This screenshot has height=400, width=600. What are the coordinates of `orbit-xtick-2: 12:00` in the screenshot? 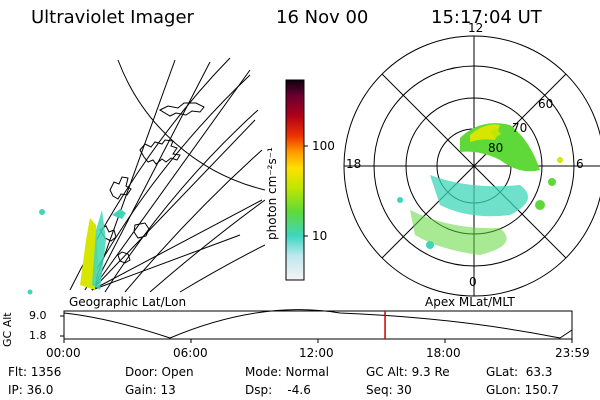 It's located at (316, 353).